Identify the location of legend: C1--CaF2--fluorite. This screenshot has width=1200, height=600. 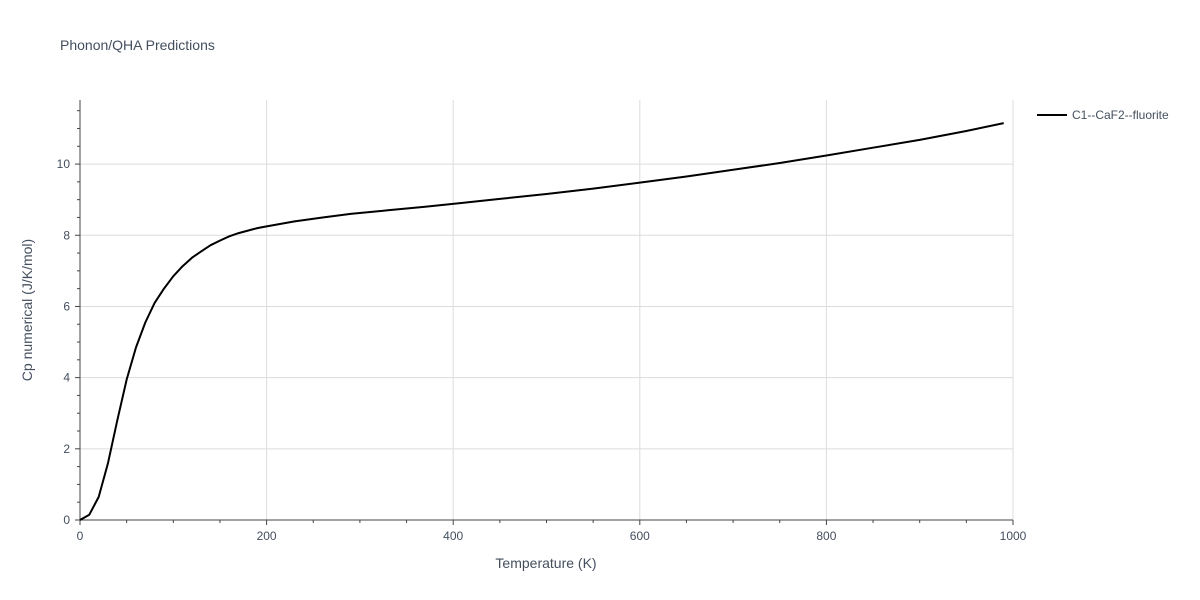
(1103, 115).